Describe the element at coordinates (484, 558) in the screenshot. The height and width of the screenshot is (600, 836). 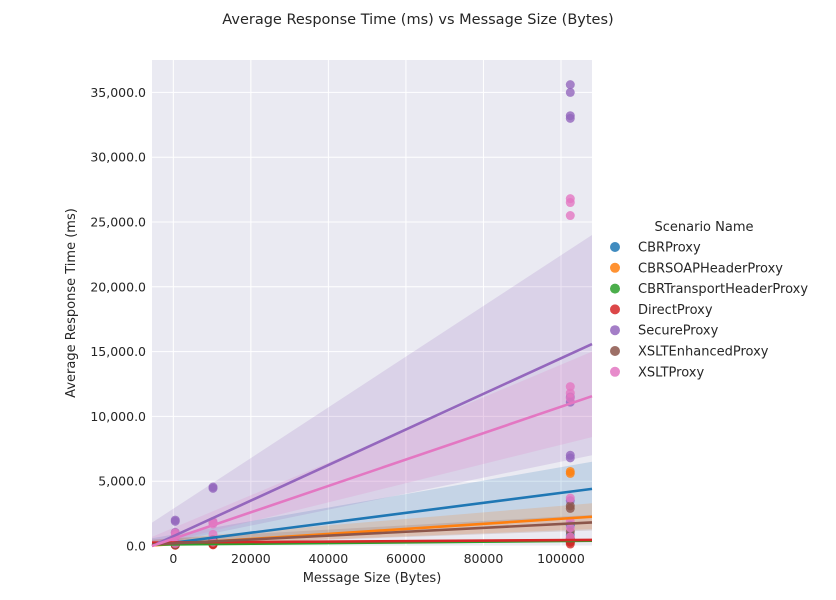
I see `x-tick-label-4: 80000` at that location.